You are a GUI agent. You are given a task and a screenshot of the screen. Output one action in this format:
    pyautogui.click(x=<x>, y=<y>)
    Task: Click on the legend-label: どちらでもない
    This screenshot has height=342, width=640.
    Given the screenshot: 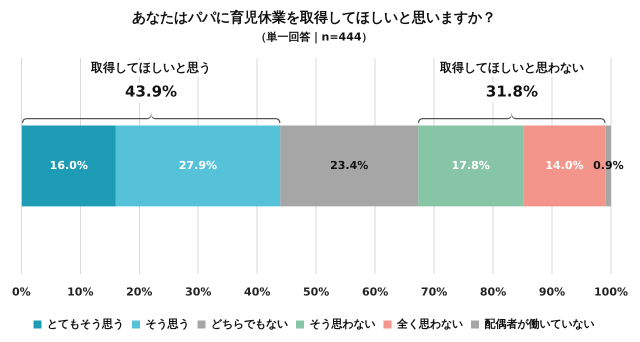 What is the action you would take?
    pyautogui.click(x=249, y=323)
    